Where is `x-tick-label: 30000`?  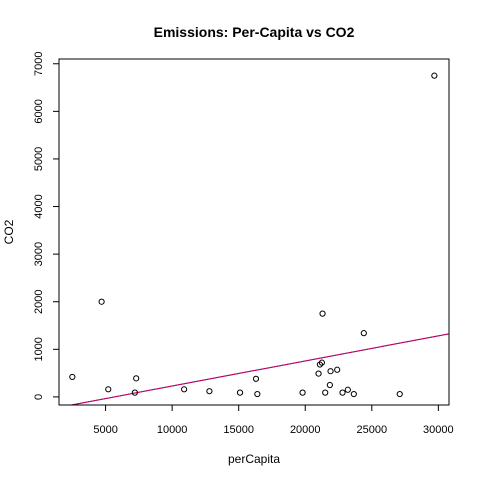 x-tick-label: 30000 is located at coordinates (438, 430).